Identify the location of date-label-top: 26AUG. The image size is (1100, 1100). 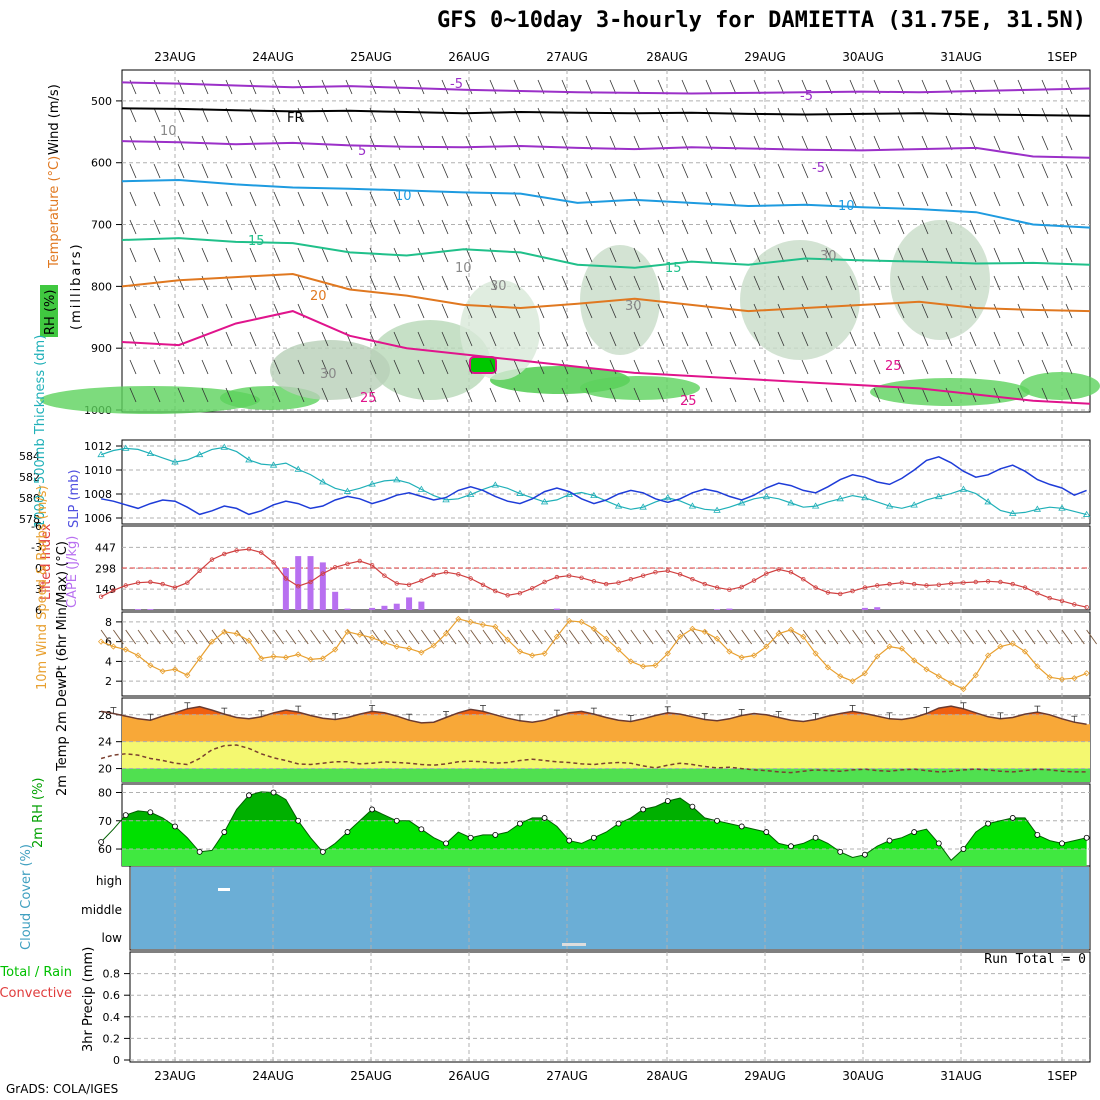
(469, 57).